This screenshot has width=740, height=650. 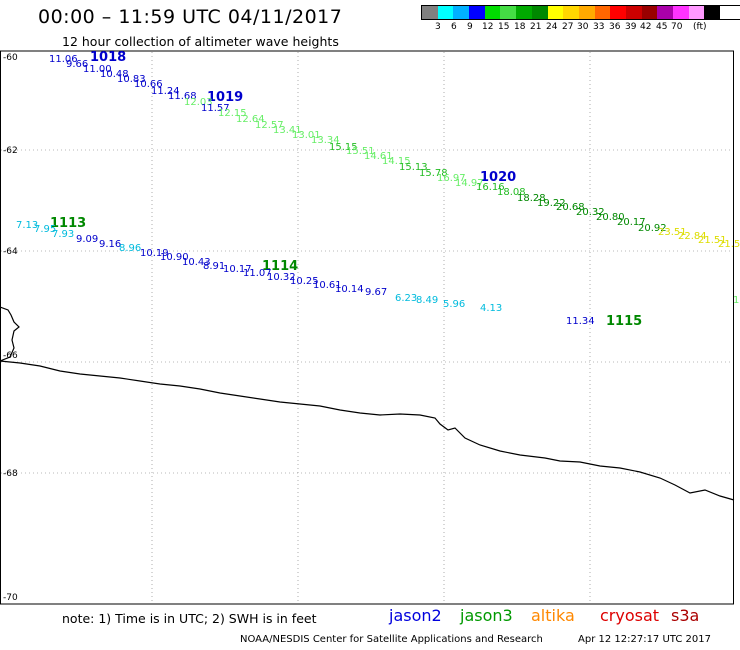 What do you see at coordinates (486, 615) in the screenshot?
I see `satellite-legend-item: jason3` at bounding box center [486, 615].